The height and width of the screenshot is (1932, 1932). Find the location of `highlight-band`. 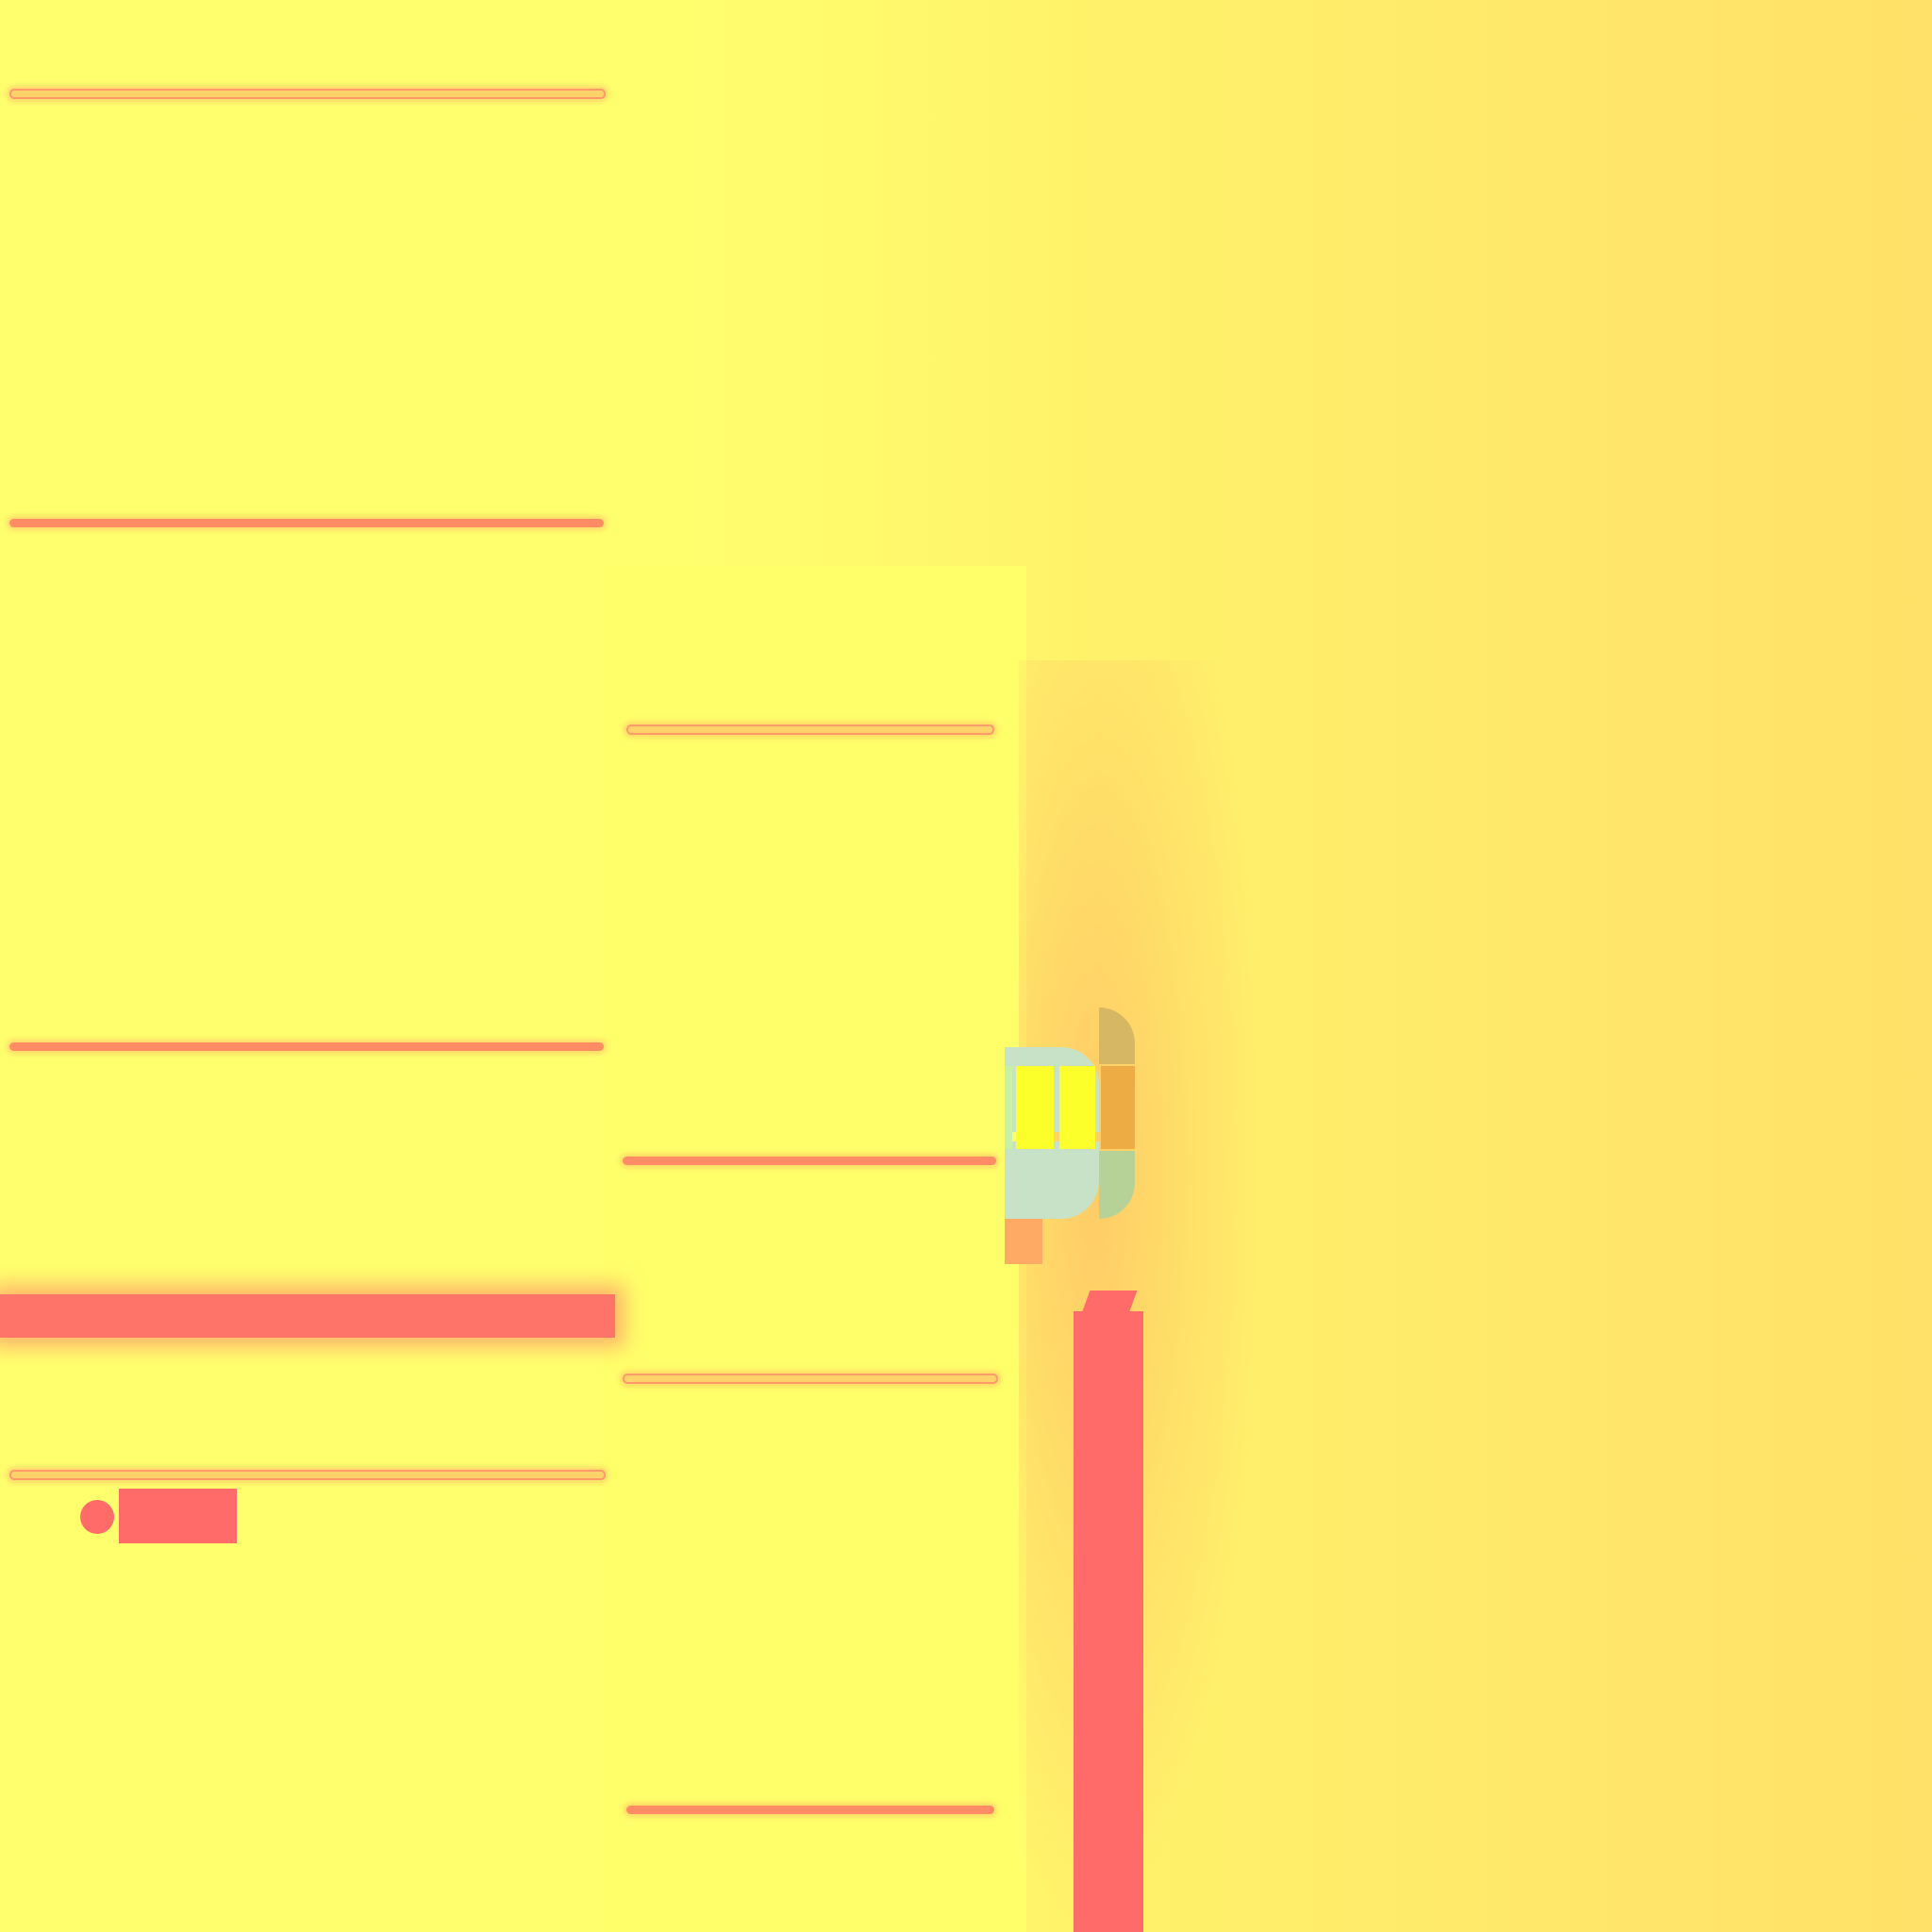

highlight-band is located at coordinates (307, 1316).